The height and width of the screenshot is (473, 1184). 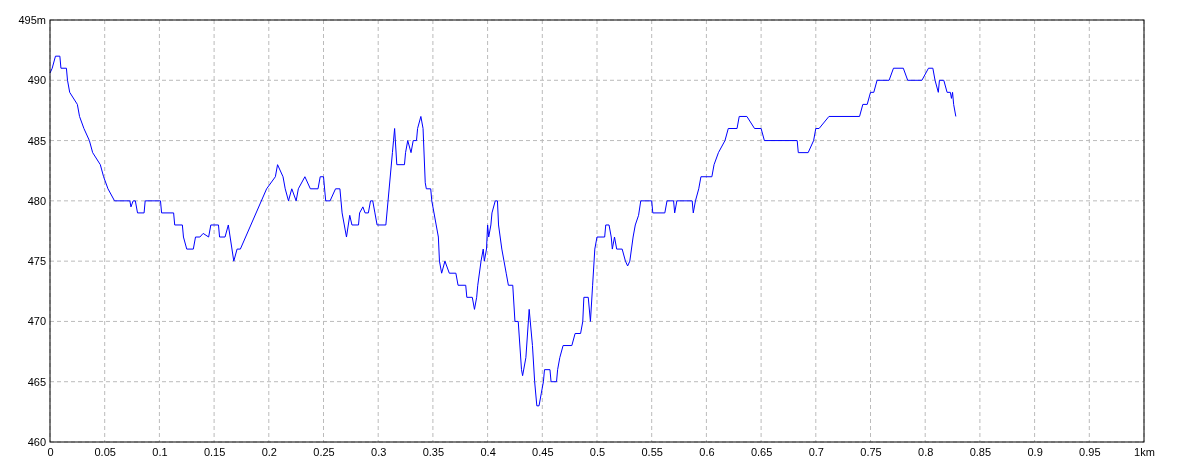 What do you see at coordinates (160, 451) in the screenshot?
I see `x-tick-label: 0.1` at bounding box center [160, 451].